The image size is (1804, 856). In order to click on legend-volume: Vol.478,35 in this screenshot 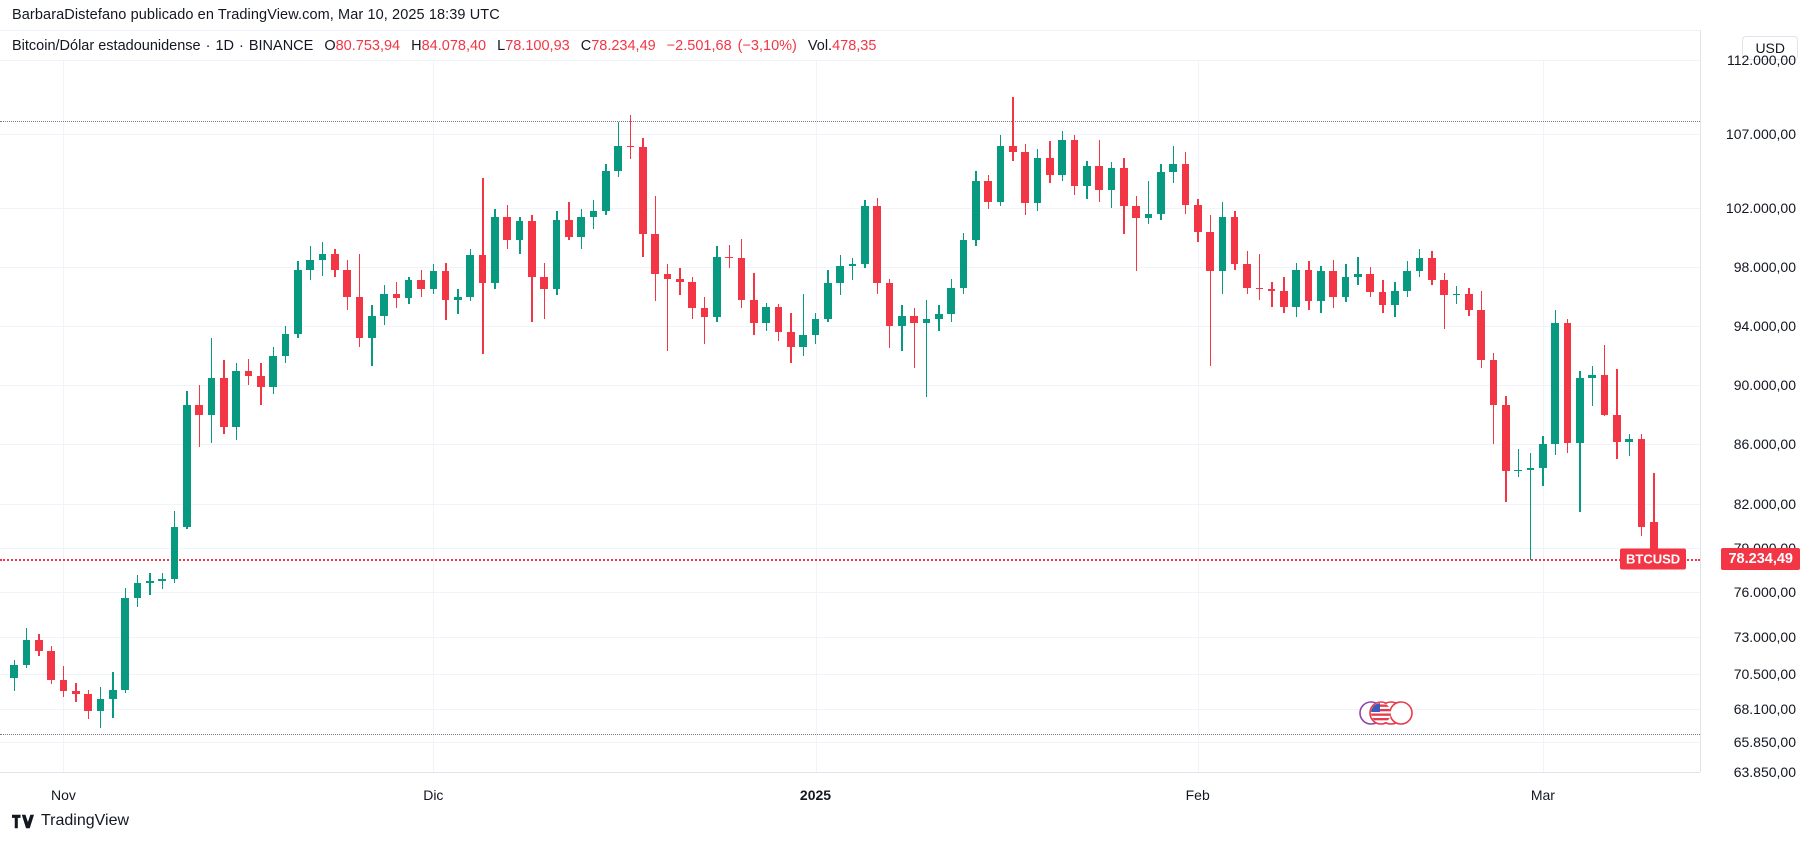, I will do `click(842, 46)`.